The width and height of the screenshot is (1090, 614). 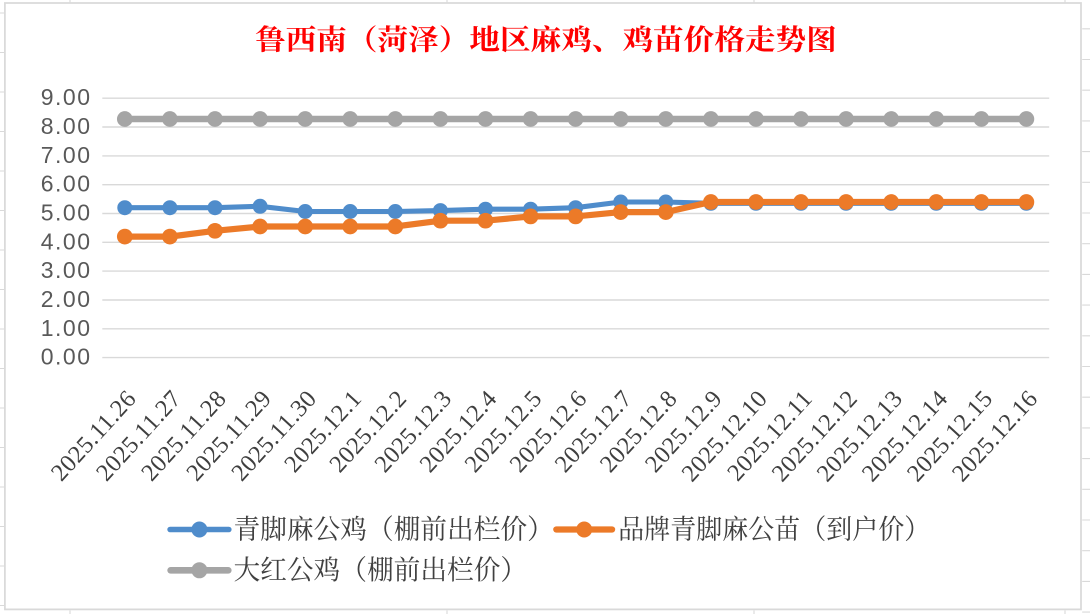 I want to click on svg-text: 8.00, so click(x=66, y=126).